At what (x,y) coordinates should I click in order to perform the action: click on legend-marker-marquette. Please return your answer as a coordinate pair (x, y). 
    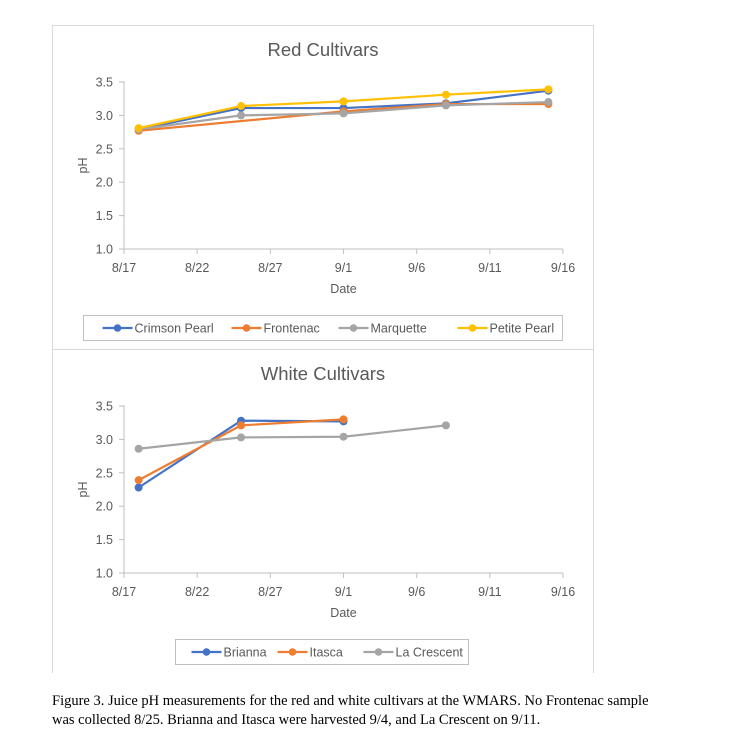
    Looking at the image, I should click on (353, 328).